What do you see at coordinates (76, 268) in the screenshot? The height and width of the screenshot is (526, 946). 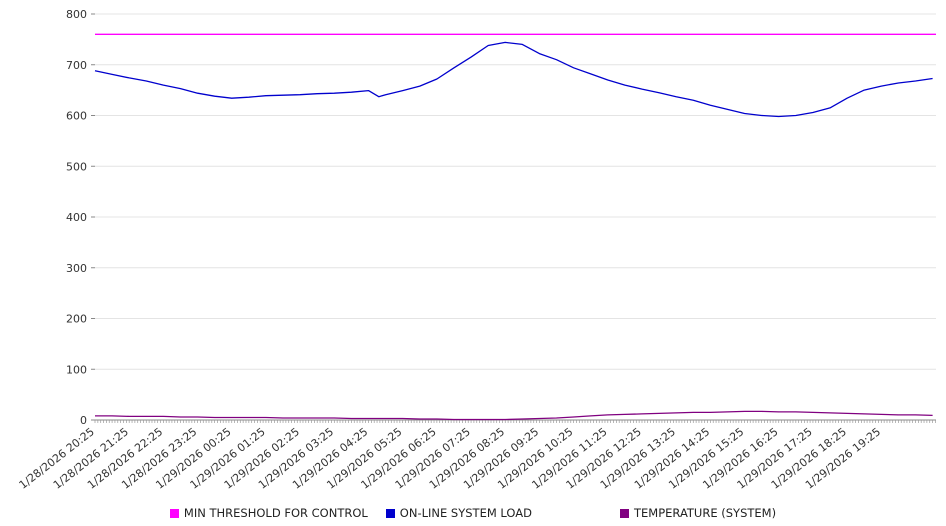 I see `y-axis-label: 300` at bounding box center [76, 268].